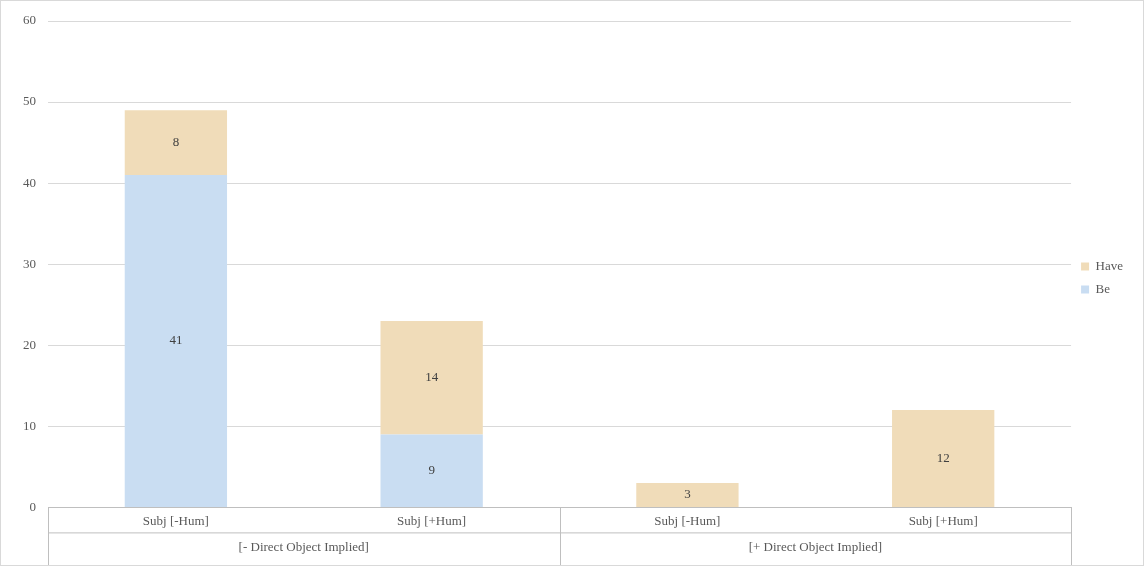 The height and width of the screenshot is (566, 1144). Describe the element at coordinates (815, 546) in the screenshot. I see `text: [+ Direct Object Implied]` at that location.